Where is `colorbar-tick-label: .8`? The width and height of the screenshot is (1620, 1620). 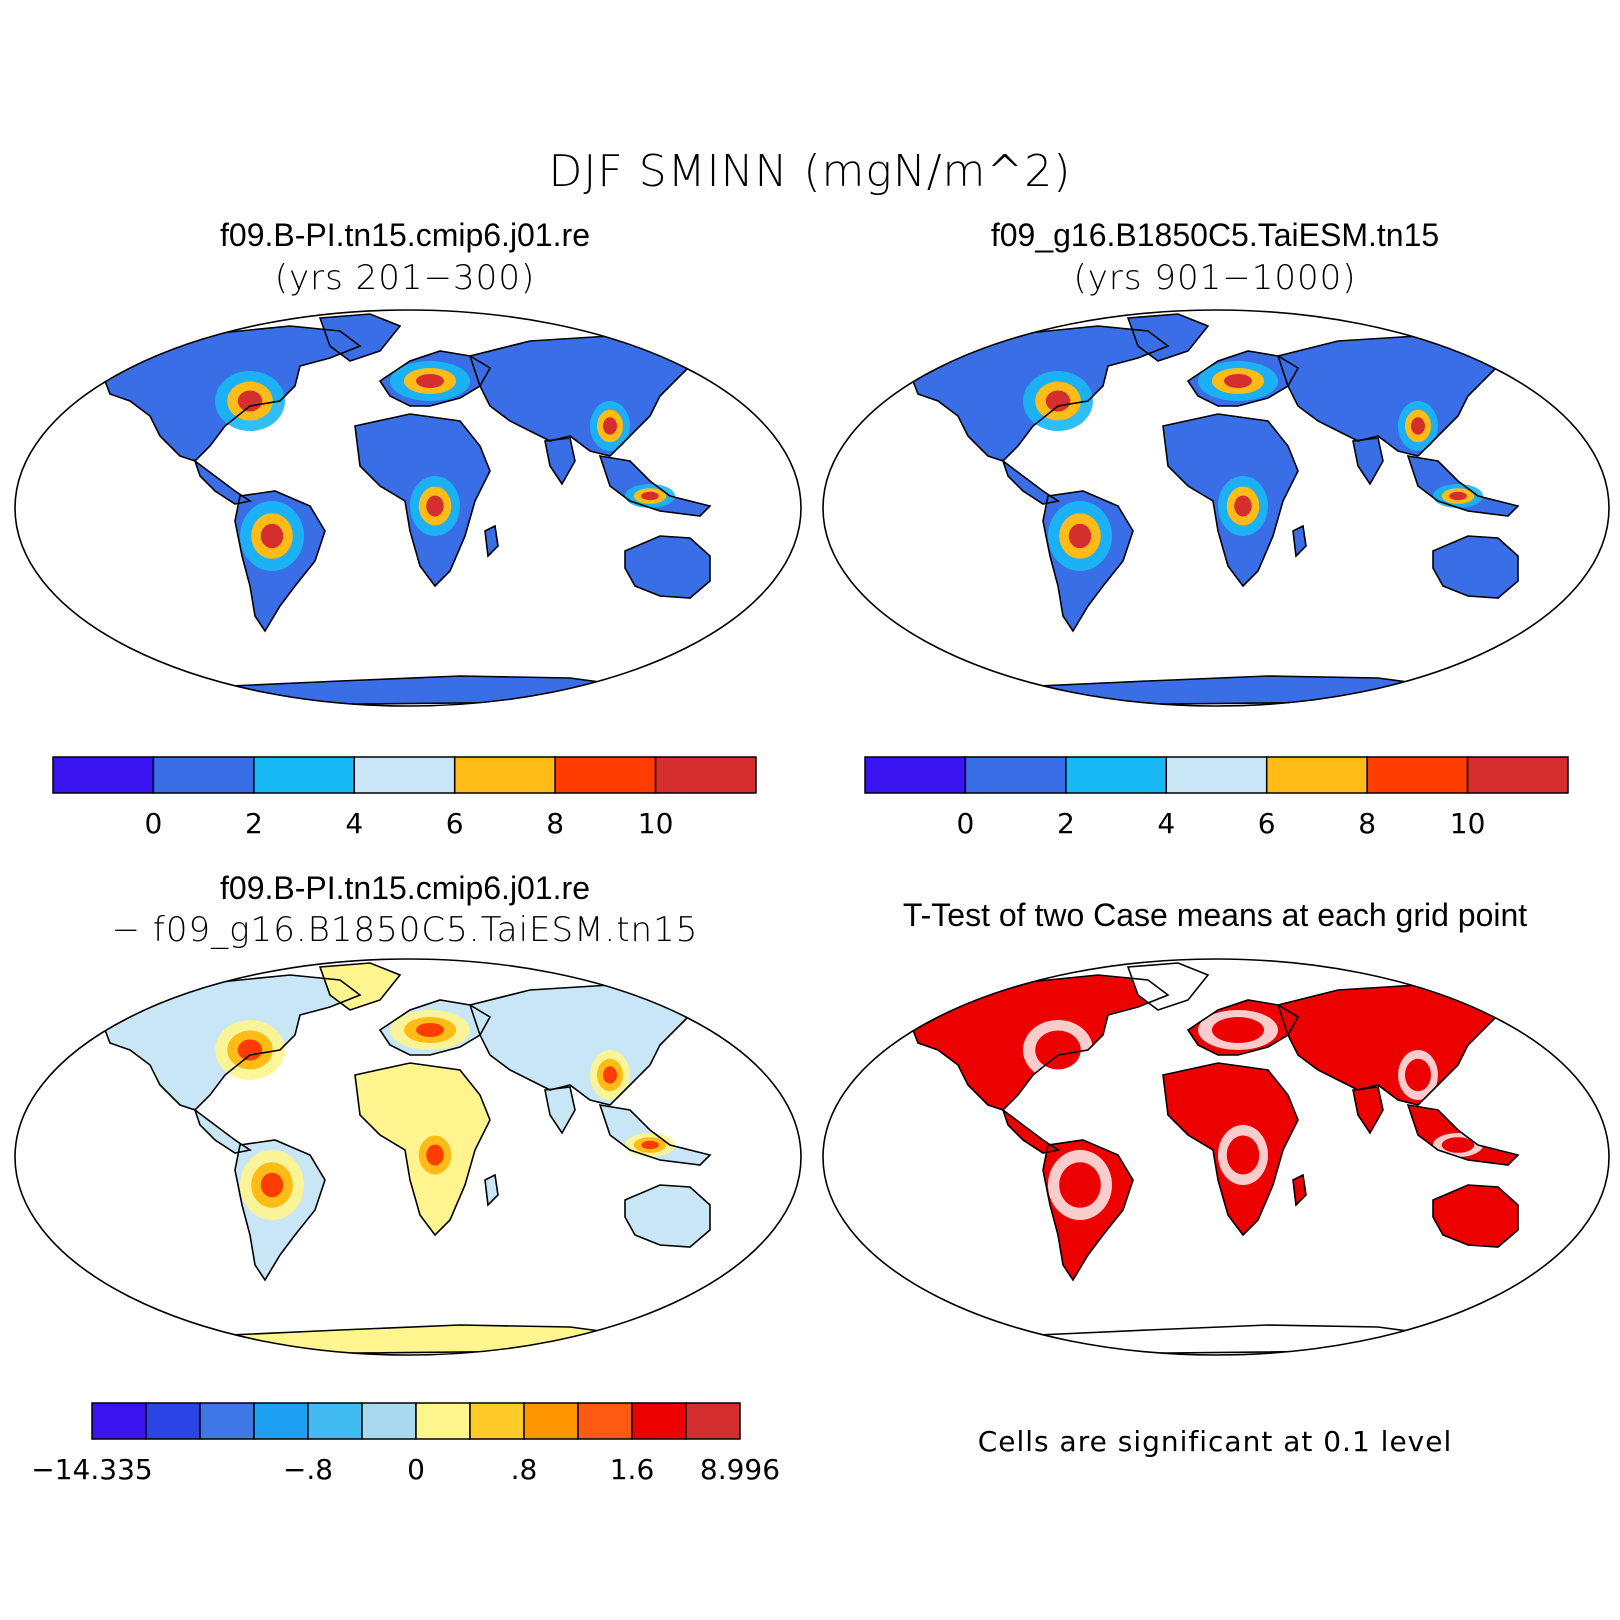
colorbar-tick-label: .8 is located at coordinates (524, 1469).